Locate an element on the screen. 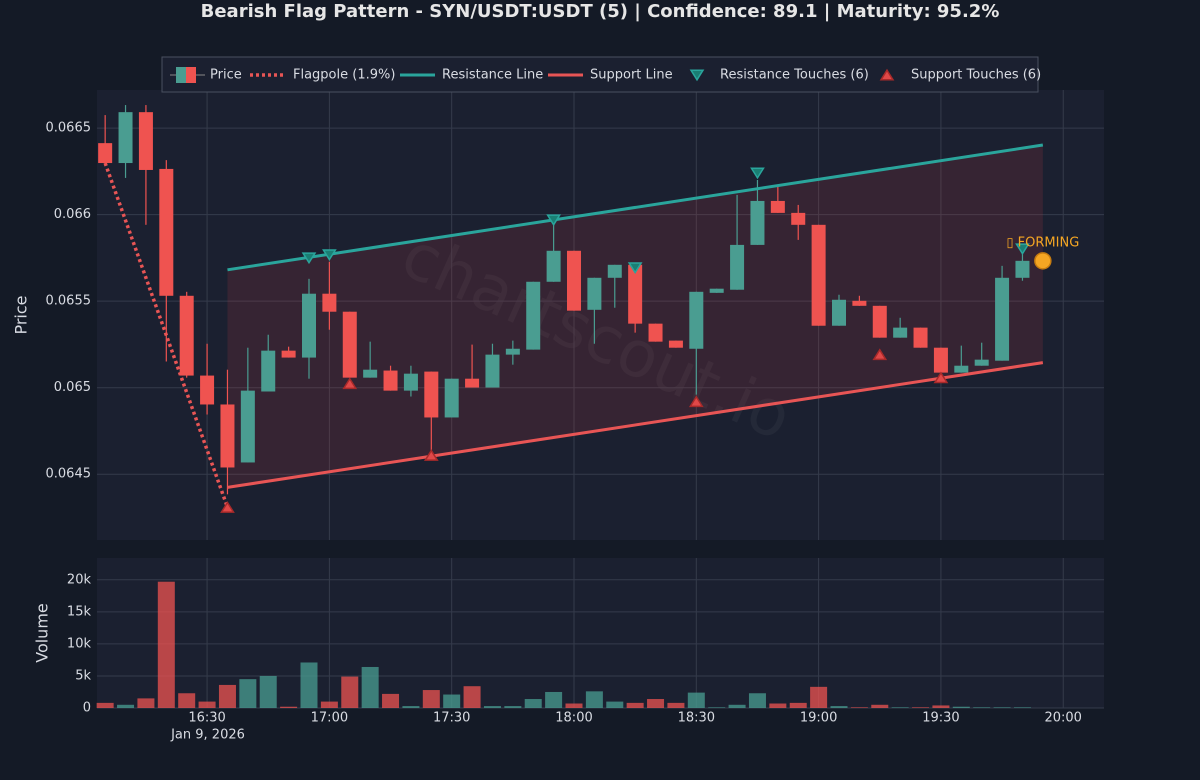 This screenshot has width=1200, height=780. legend-label: Resistance Touches (6) is located at coordinates (794, 75).